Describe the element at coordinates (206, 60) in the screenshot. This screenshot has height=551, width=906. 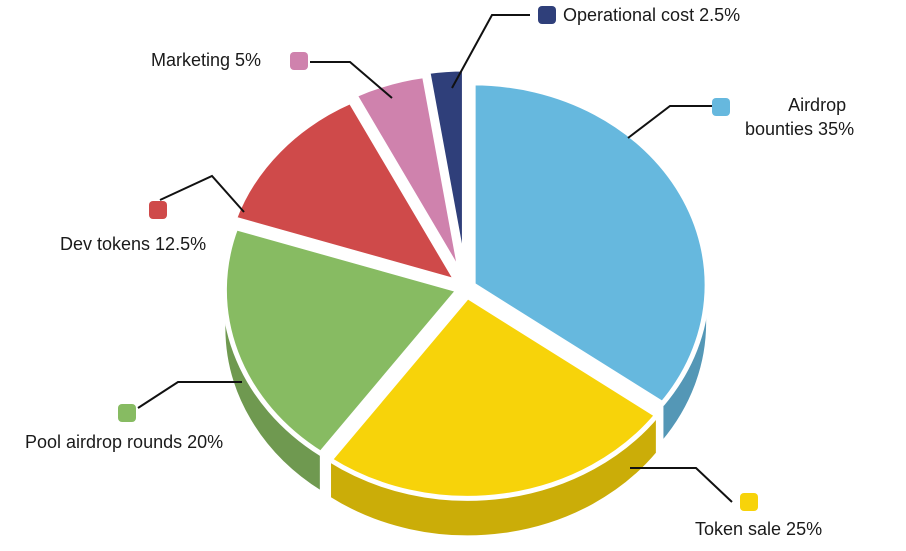
I see `slice-label-marketing: Marketing 5%` at that location.